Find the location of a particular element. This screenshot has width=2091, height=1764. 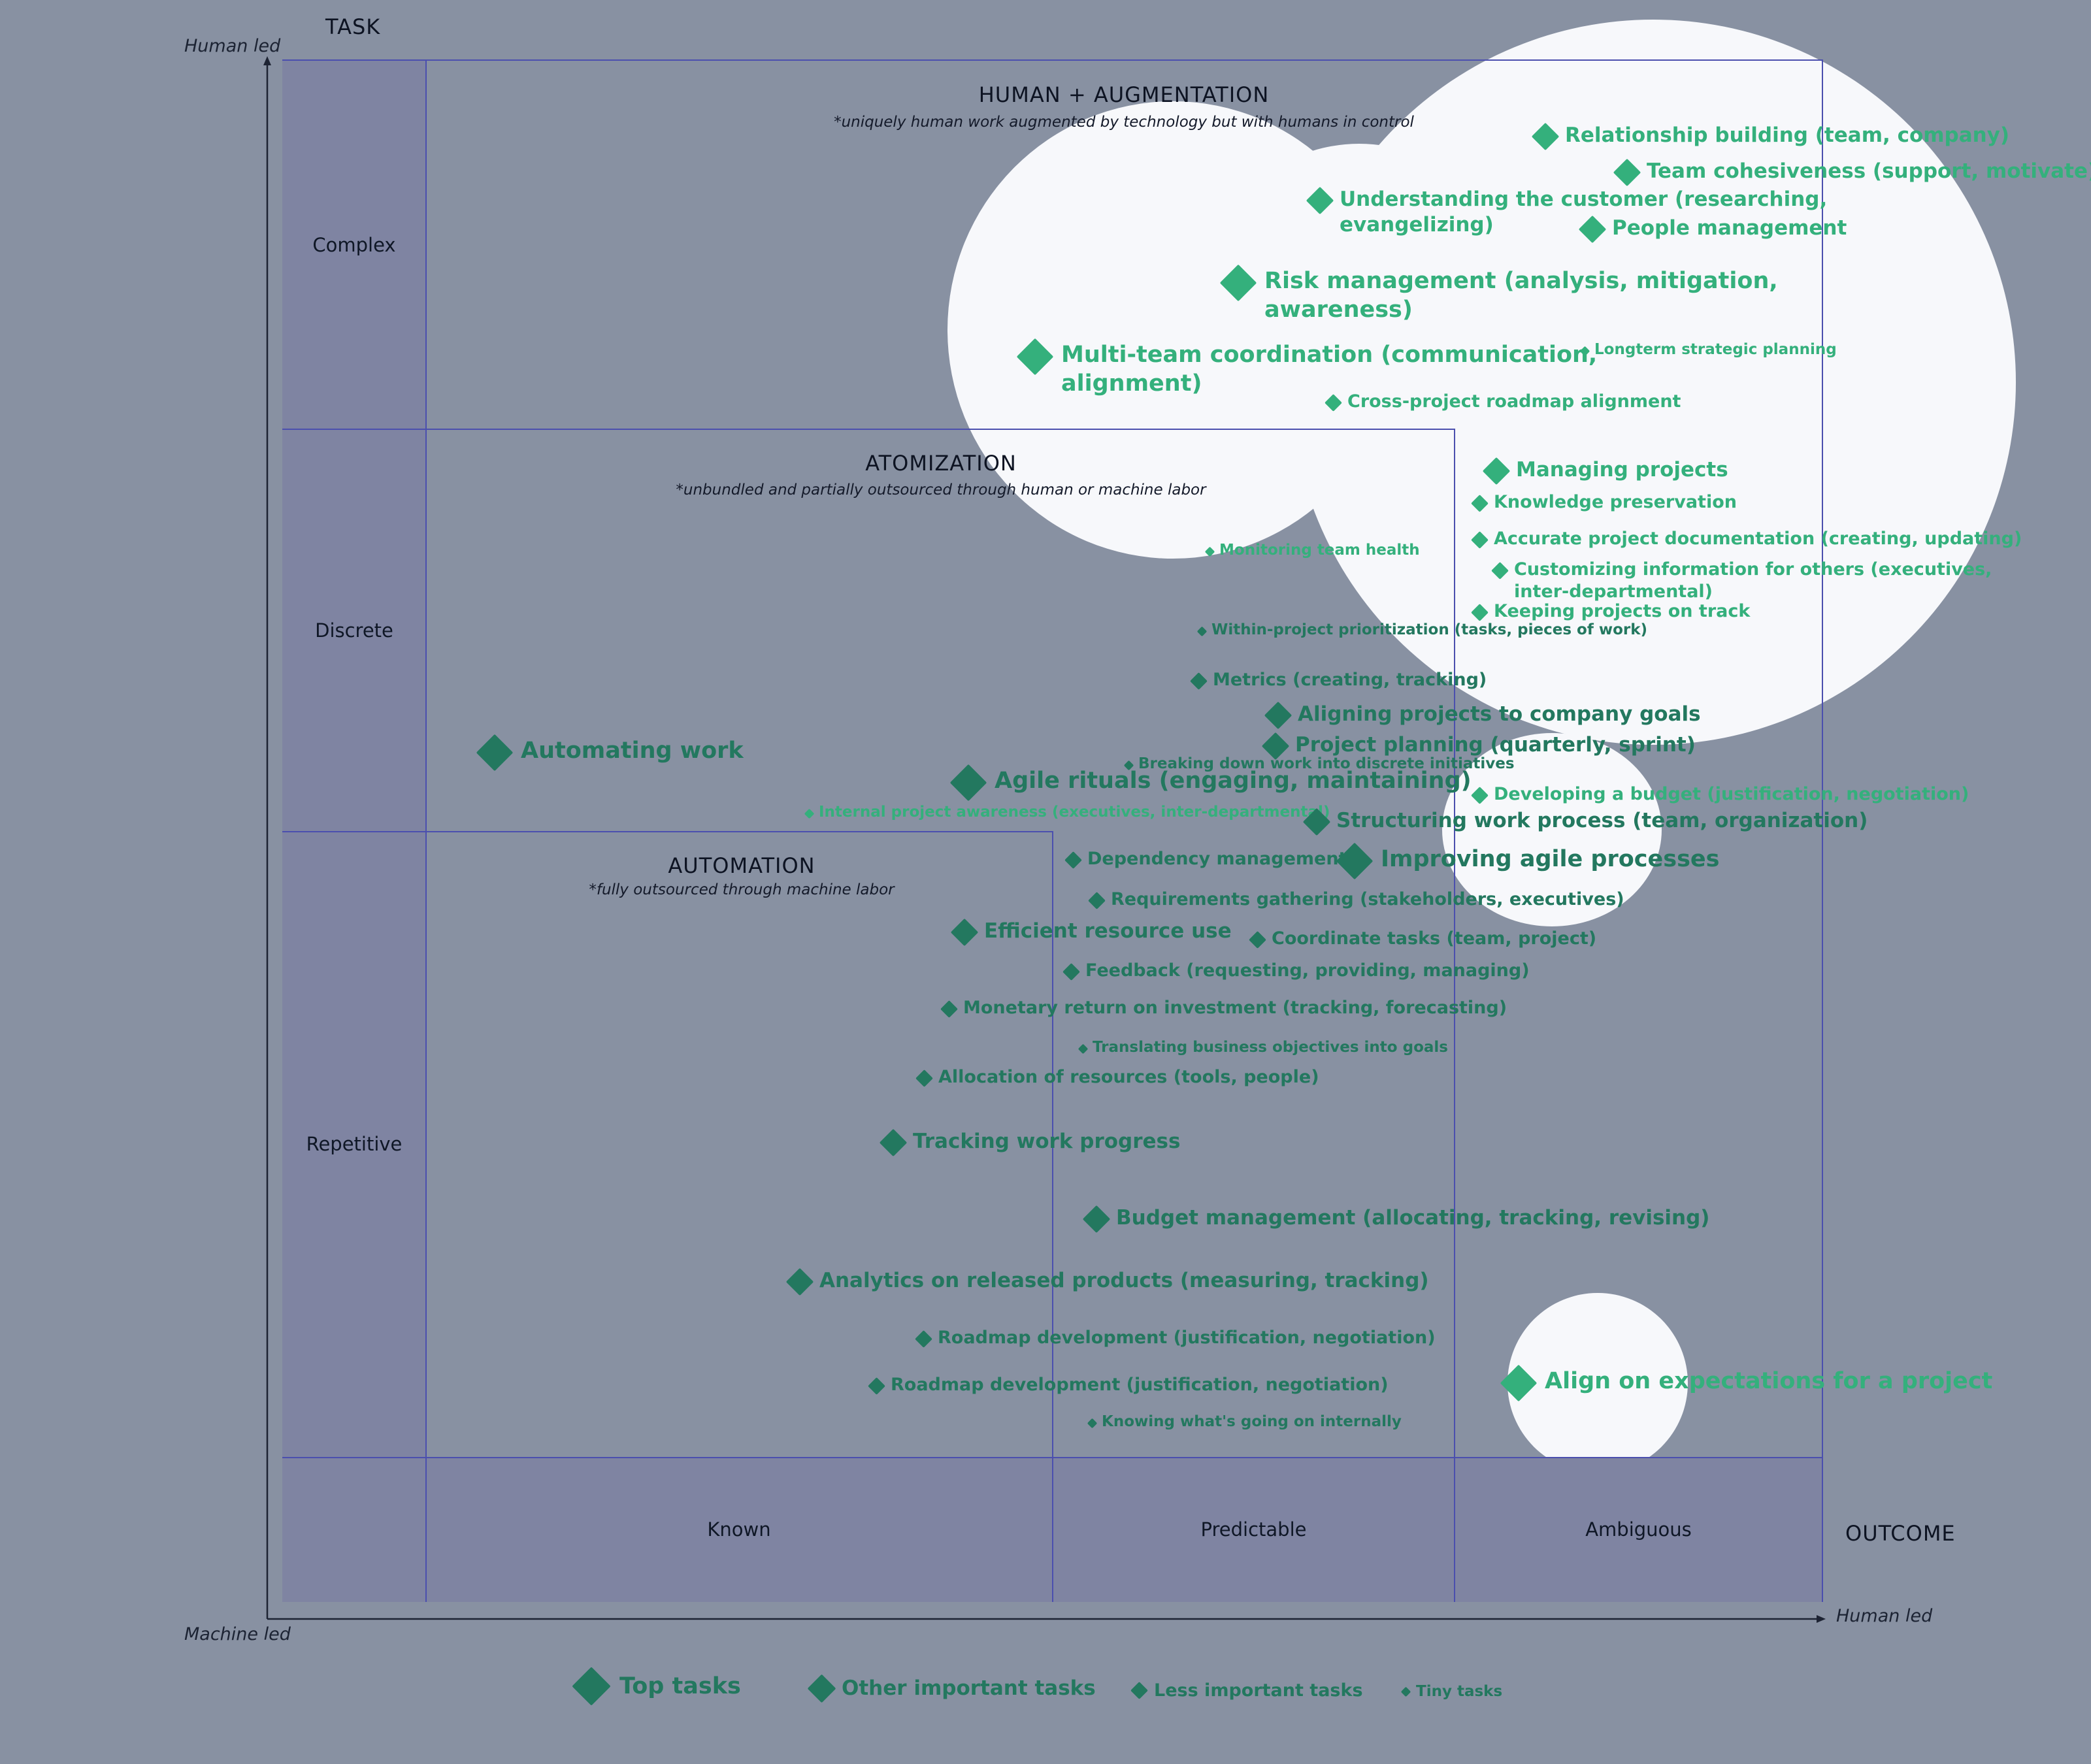

task-item: People management is located at coordinates (1712, 229).